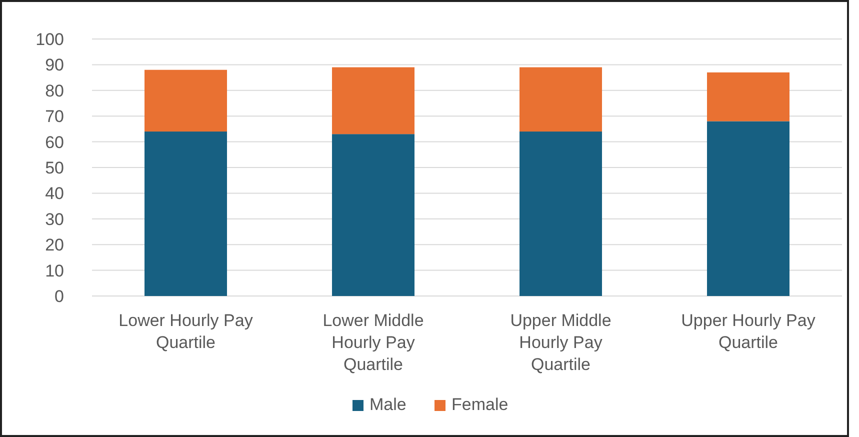 The image size is (859, 437). I want to click on y-tick-label: 30, so click(54, 219).